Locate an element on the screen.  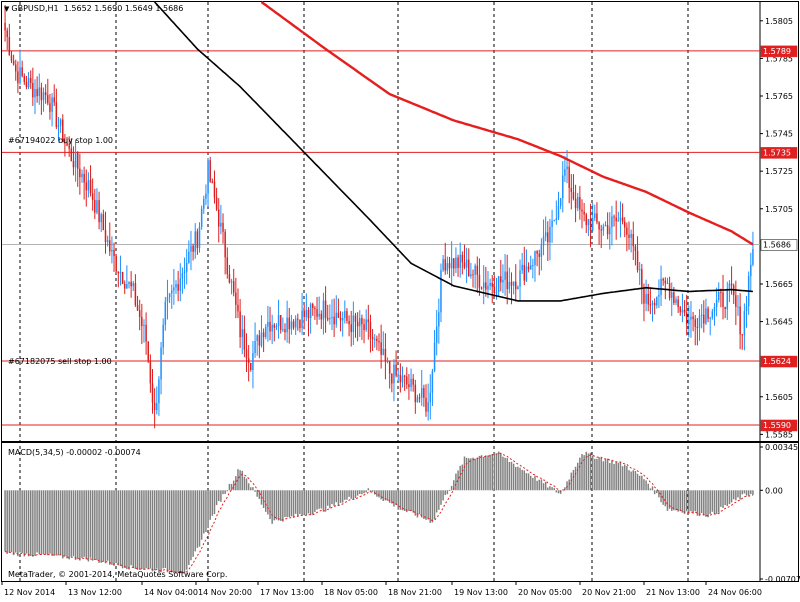
macd-tick-label: -0.00707 is located at coordinates (782, 579).